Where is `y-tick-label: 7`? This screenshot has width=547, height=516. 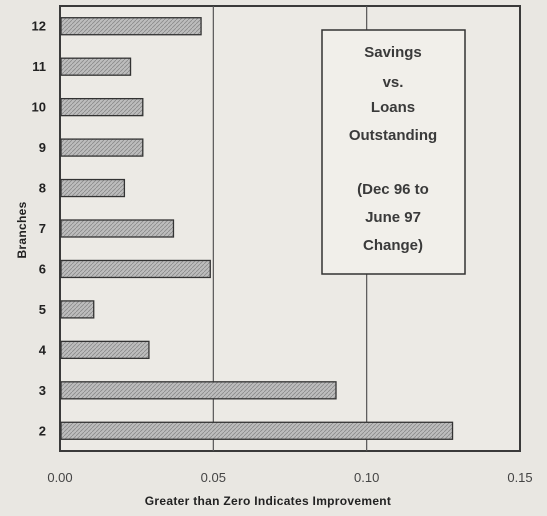
y-tick-label: 7 is located at coordinates (42, 228).